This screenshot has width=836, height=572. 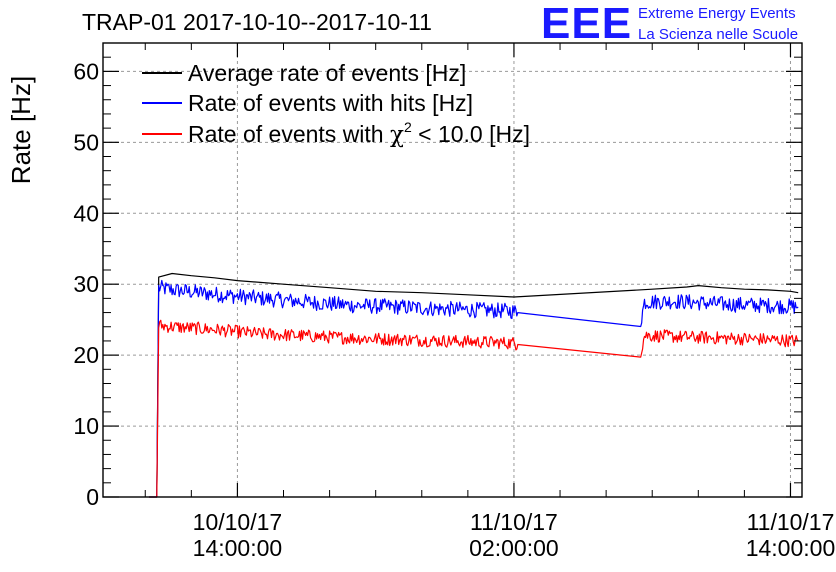 What do you see at coordinates (92, 497) in the screenshot?
I see `y-tick-label: 0` at bounding box center [92, 497].